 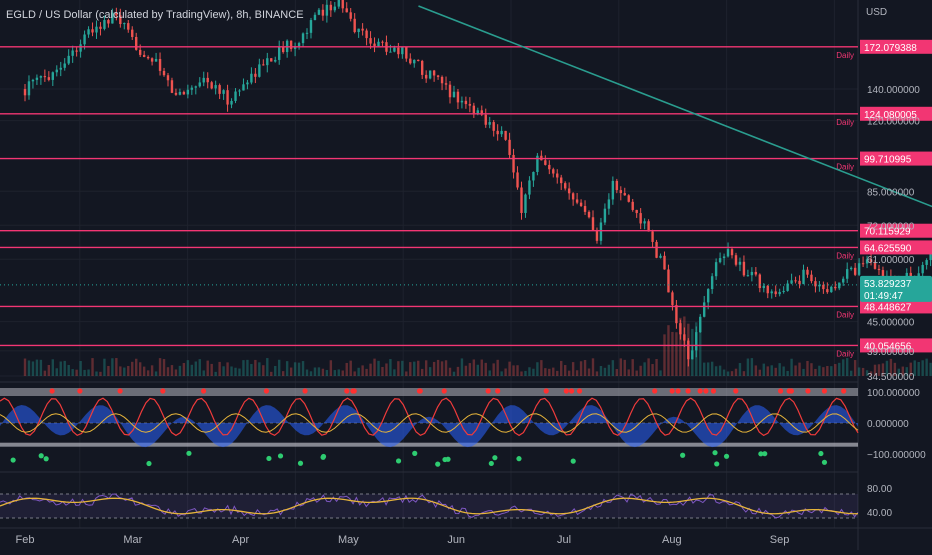 I want to click on oscillator-pane, so click(x=429, y=427).